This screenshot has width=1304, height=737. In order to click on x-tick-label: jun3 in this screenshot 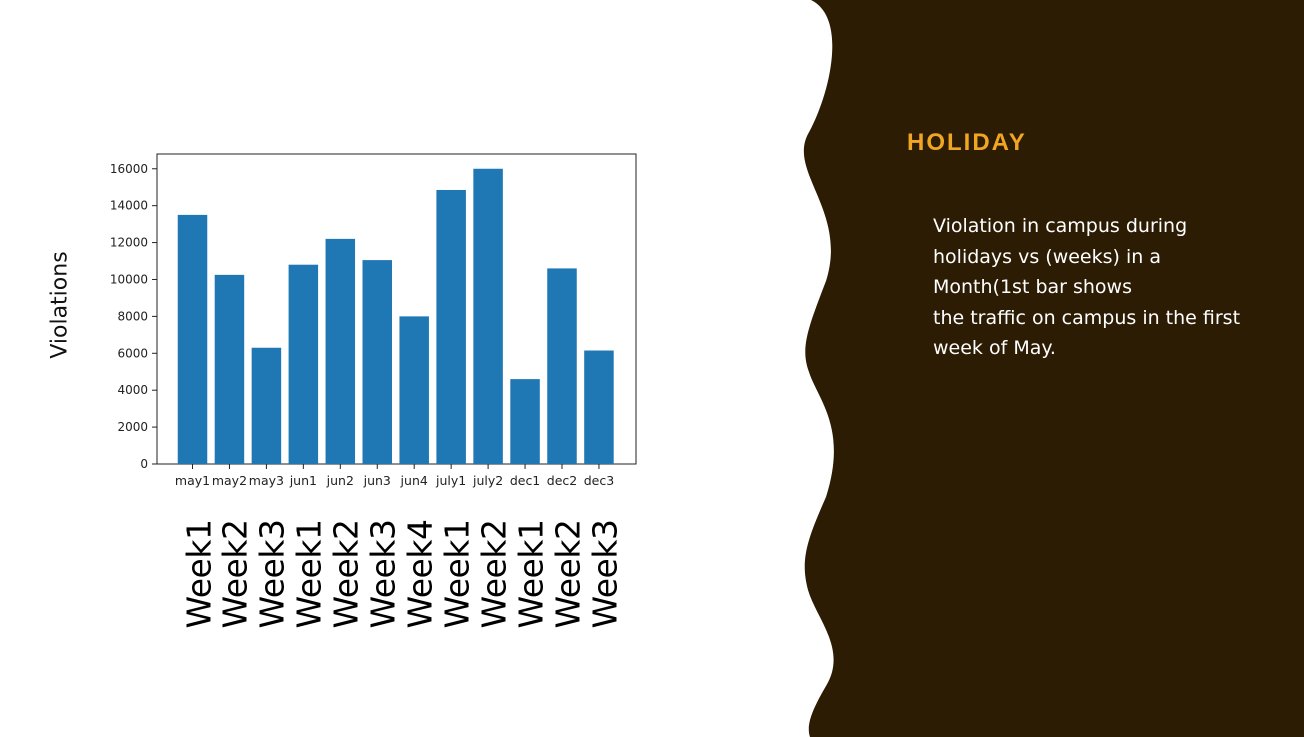, I will do `click(377, 480)`.